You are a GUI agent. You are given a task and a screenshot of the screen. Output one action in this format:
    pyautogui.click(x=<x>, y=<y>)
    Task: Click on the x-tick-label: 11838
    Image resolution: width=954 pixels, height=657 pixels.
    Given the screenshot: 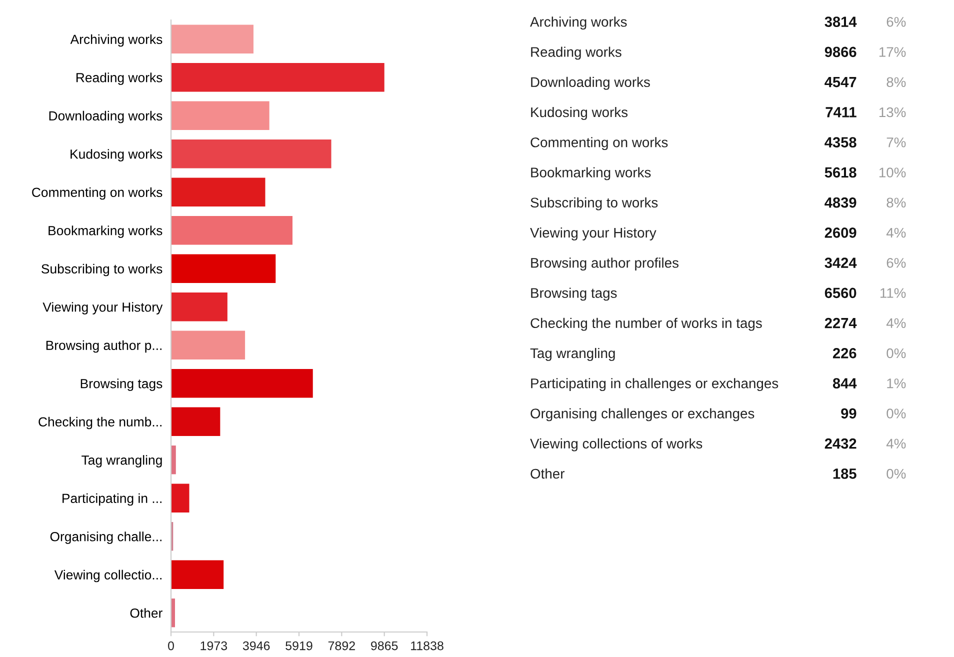 What is the action you would take?
    pyautogui.click(x=427, y=645)
    